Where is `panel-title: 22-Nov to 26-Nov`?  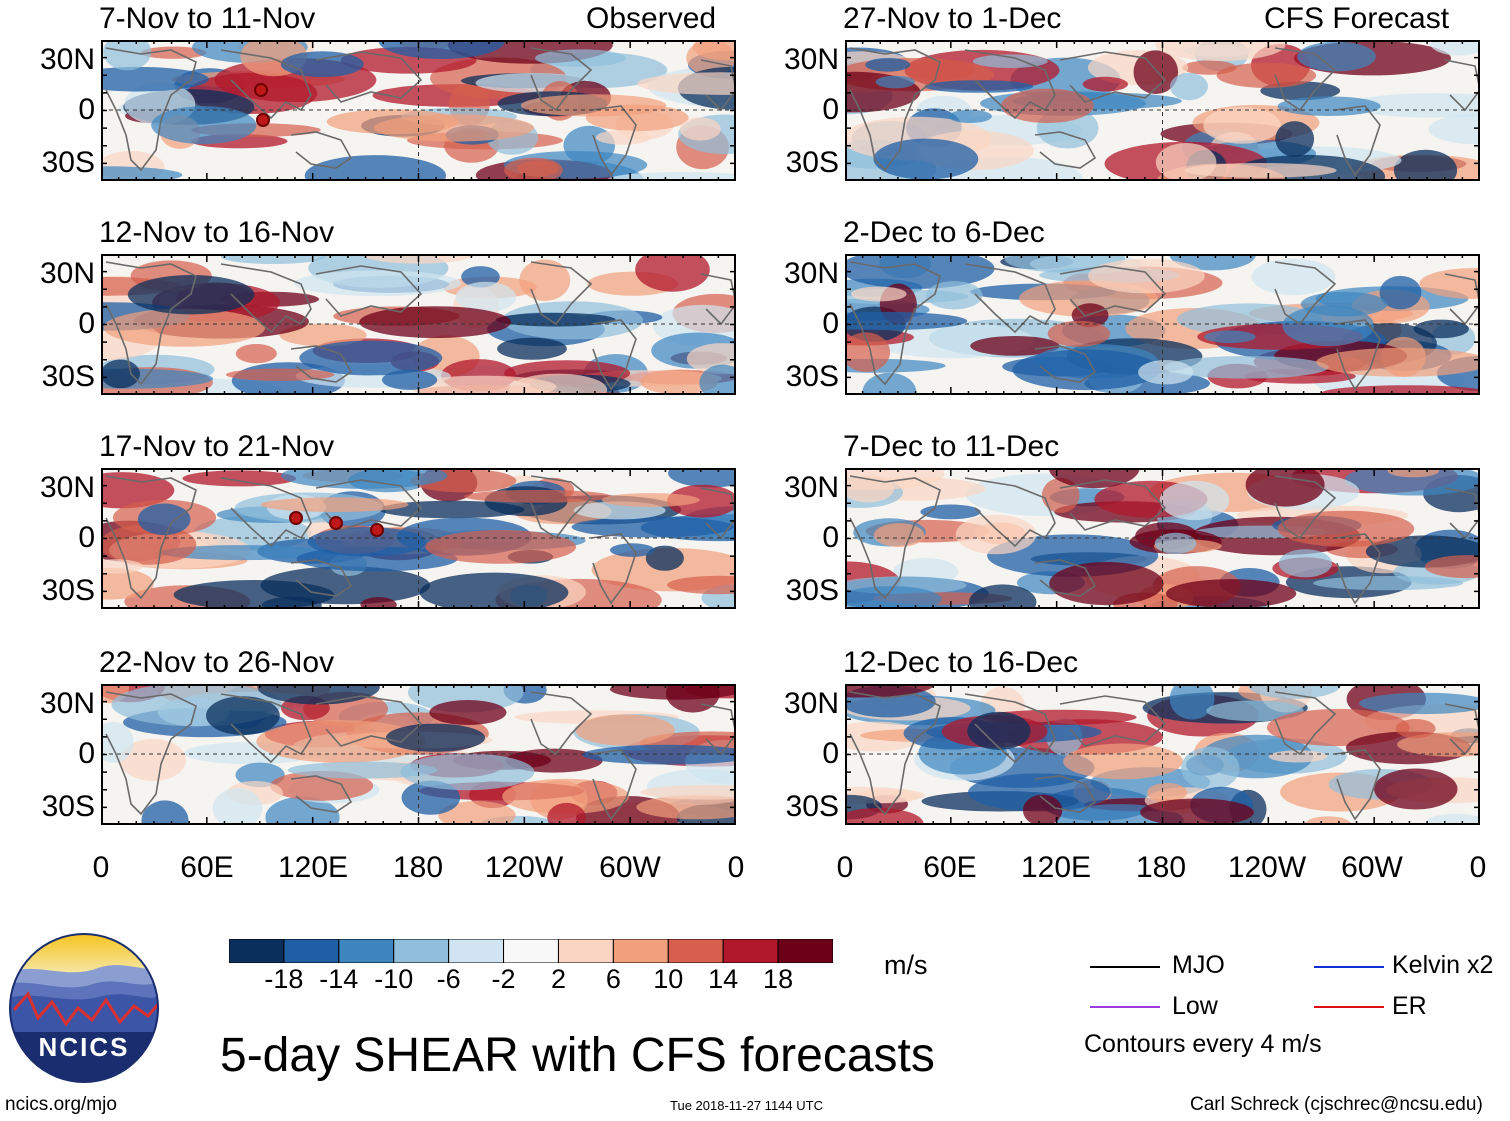
panel-title: 22-Nov to 26-Nov is located at coordinates (217, 662).